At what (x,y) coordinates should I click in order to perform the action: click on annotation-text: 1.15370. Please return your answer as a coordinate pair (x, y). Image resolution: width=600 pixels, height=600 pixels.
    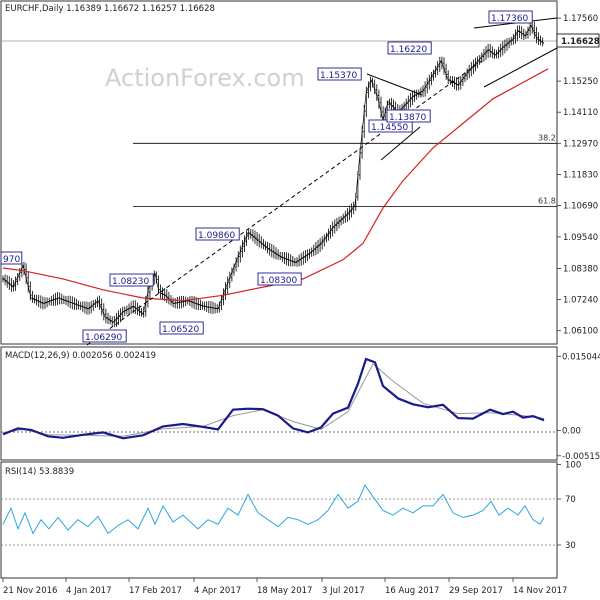
    Looking at the image, I should click on (338, 76).